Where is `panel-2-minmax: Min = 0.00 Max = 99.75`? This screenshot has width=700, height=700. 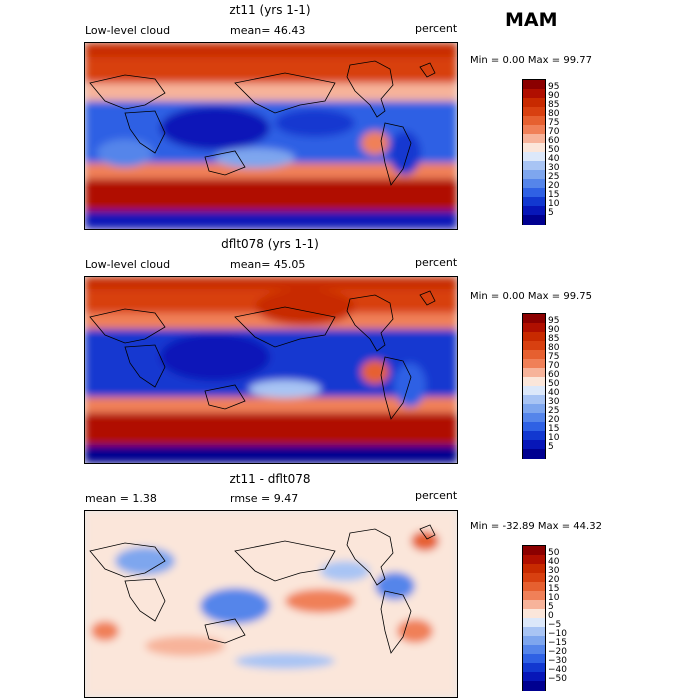
panel-2-minmax: Min = 0.00 Max = 99.75 is located at coordinates (531, 296).